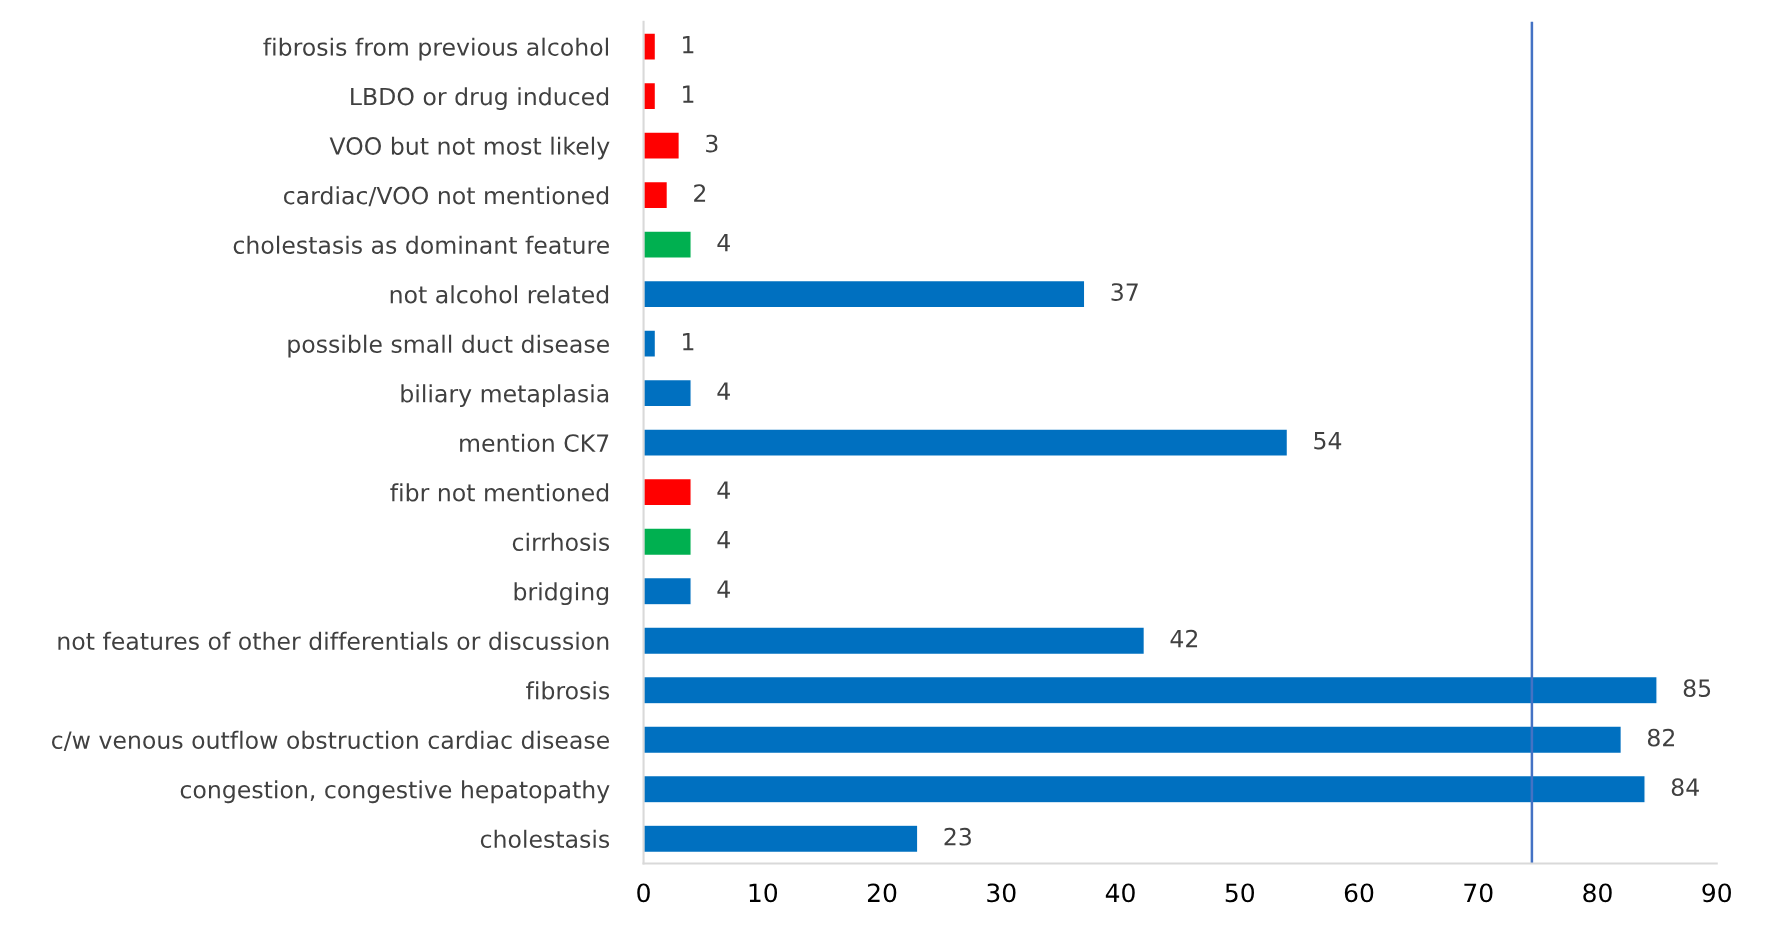 Image resolution: width=1768 pixels, height=951 pixels. I want to click on y-tick-label: cardiac/VOO not mentioned, so click(446, 196).